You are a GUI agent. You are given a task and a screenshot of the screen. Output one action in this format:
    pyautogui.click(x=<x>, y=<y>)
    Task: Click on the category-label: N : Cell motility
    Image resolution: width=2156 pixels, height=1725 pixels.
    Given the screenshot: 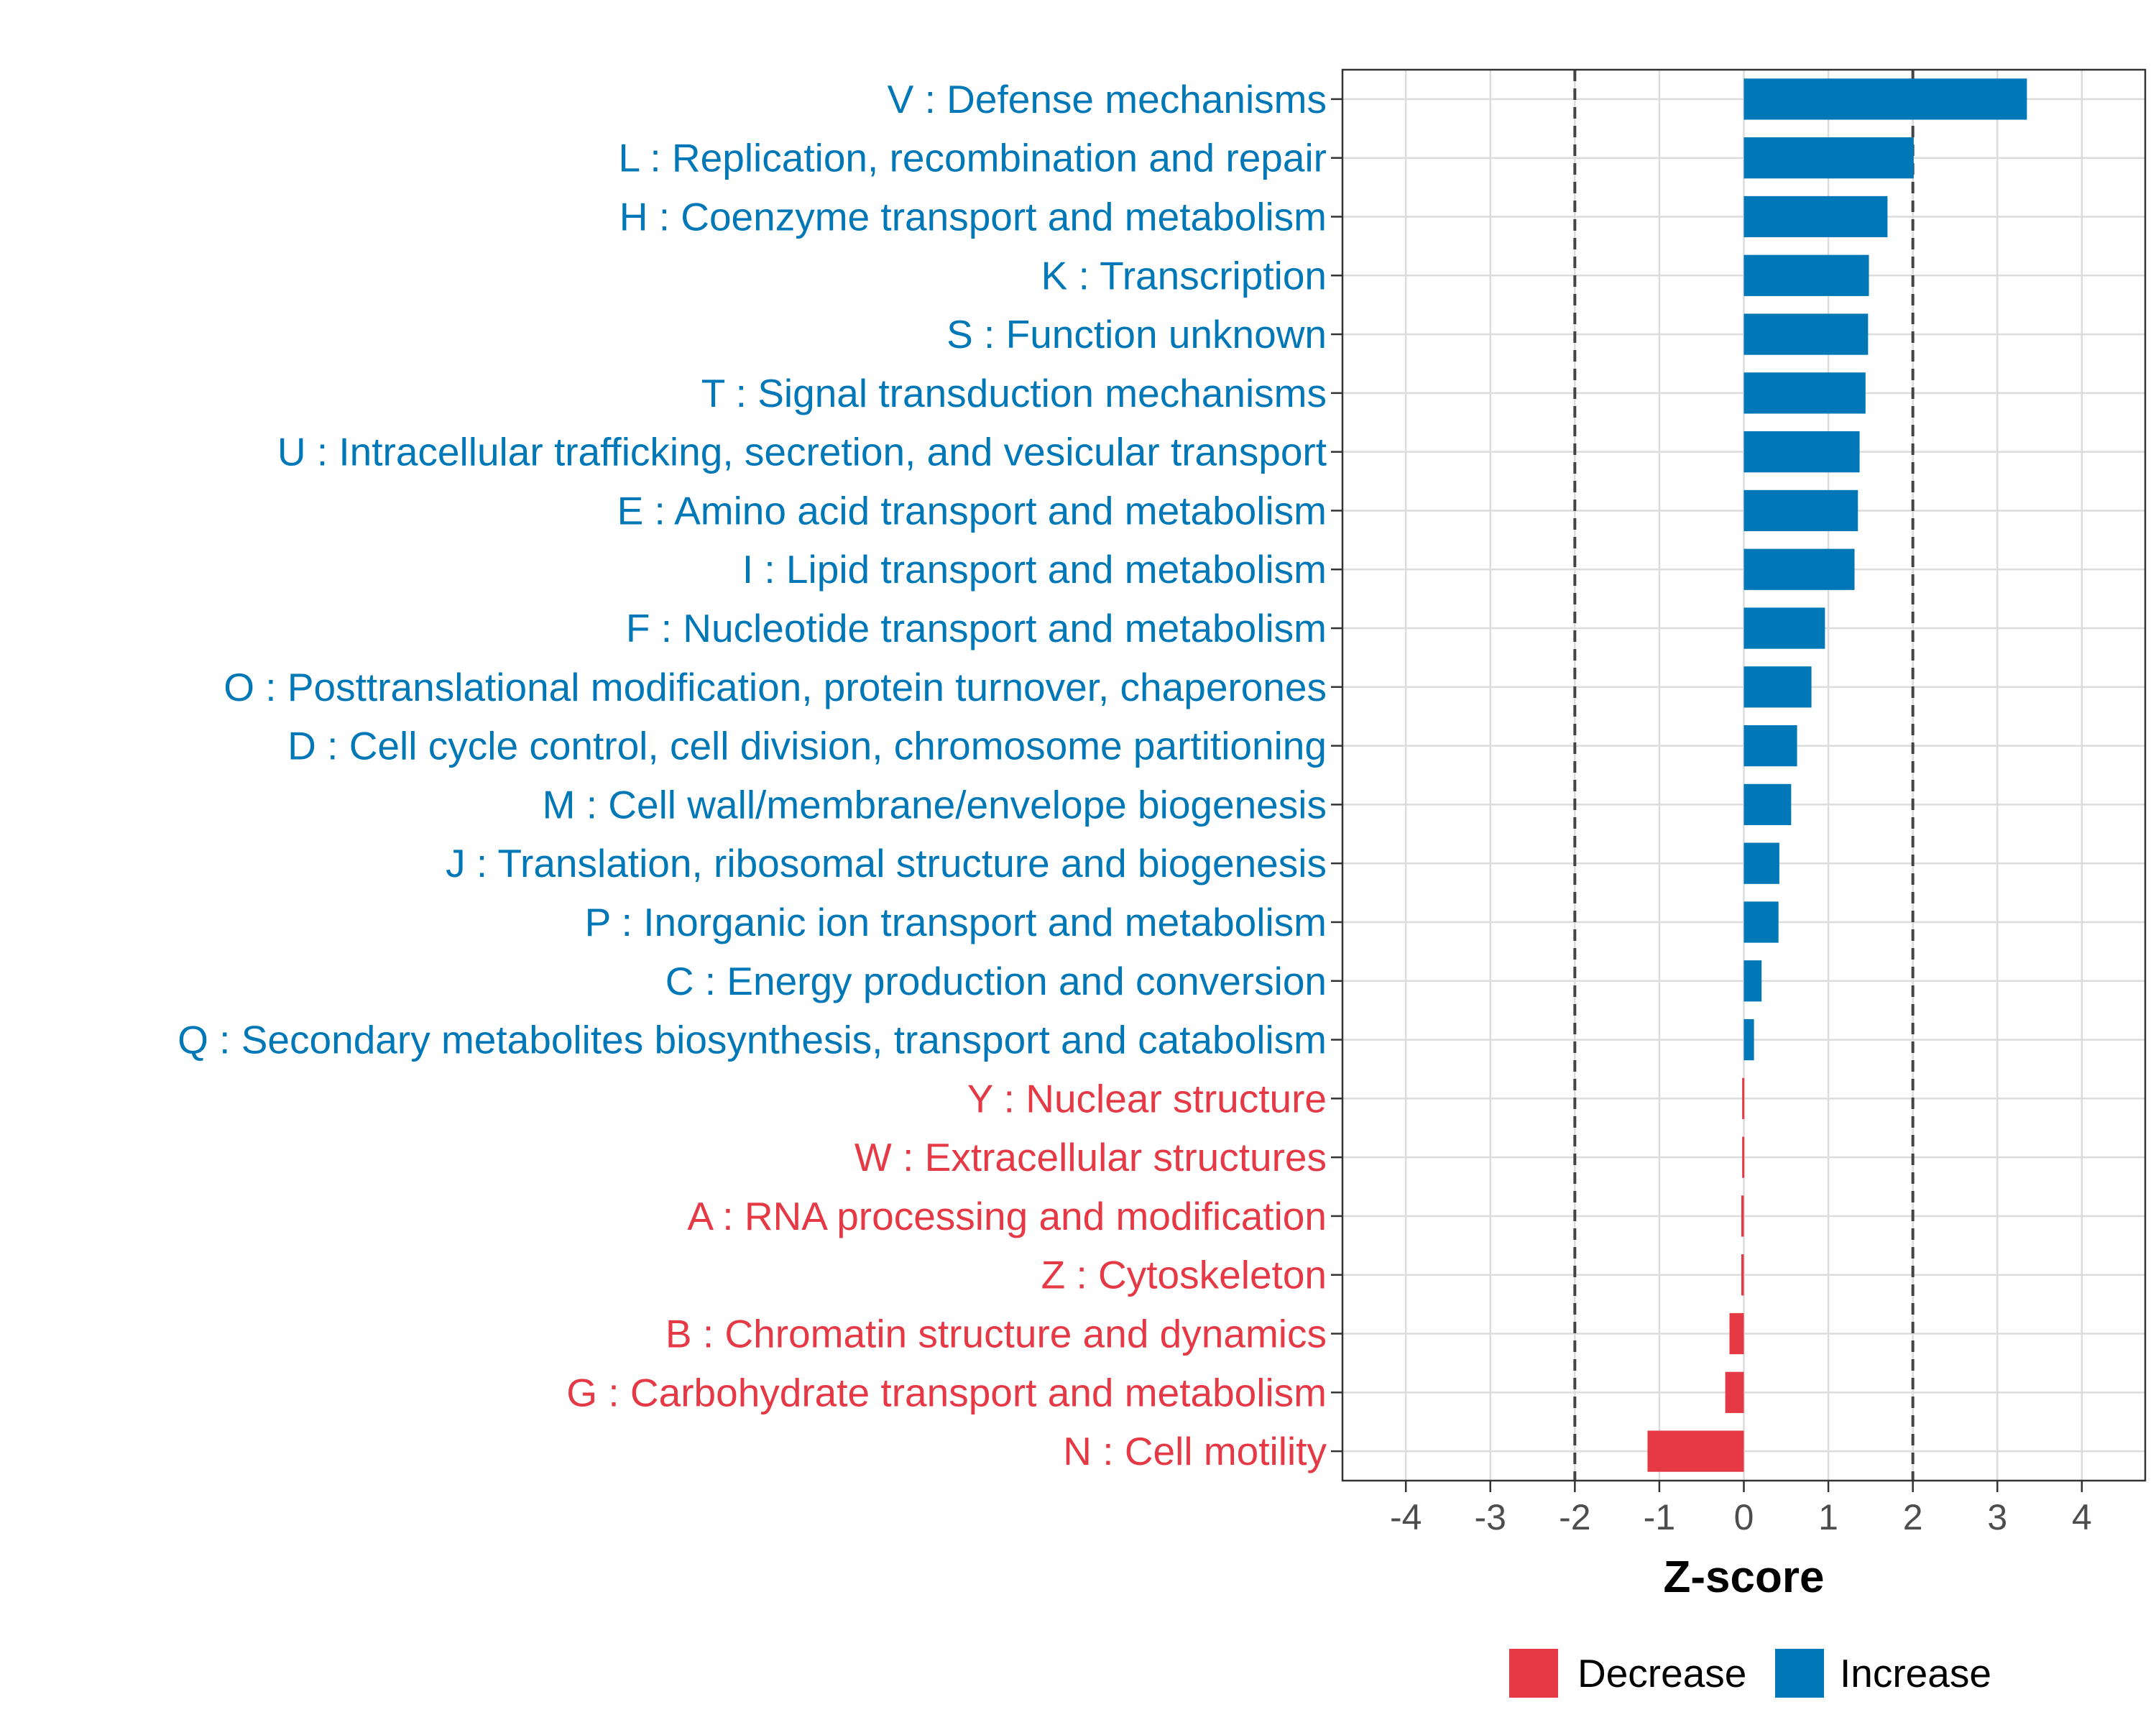 What is the action you would take?
    pyautogui.click(x=1195, y=1451)
    